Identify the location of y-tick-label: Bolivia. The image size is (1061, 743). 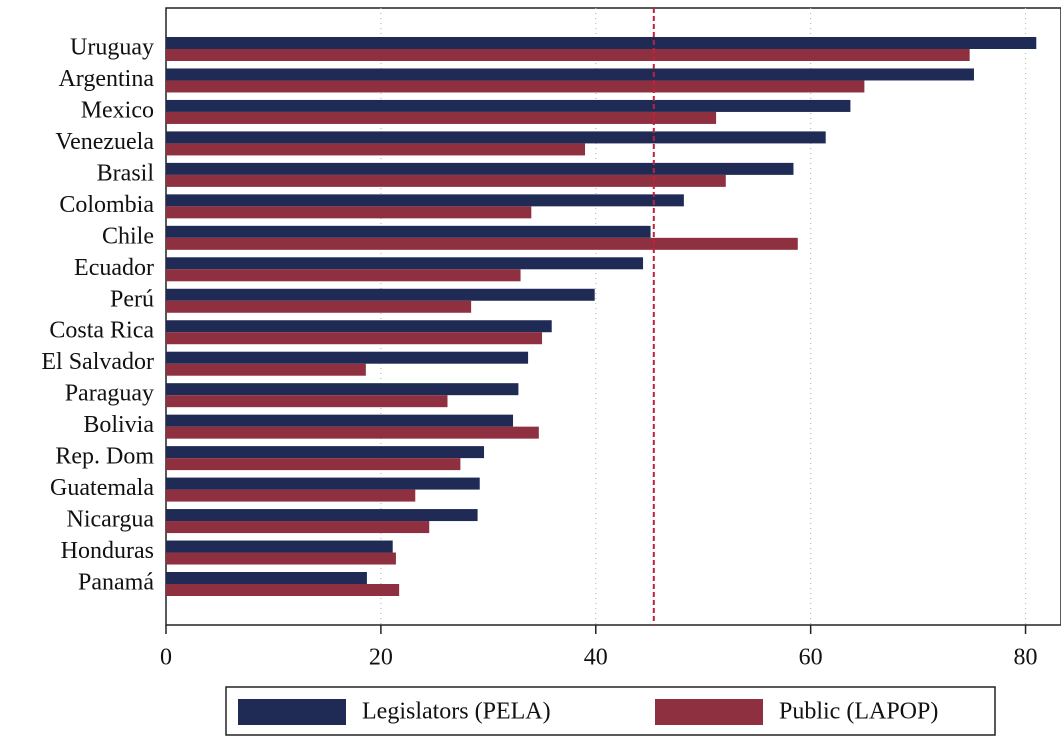
(118, 425).